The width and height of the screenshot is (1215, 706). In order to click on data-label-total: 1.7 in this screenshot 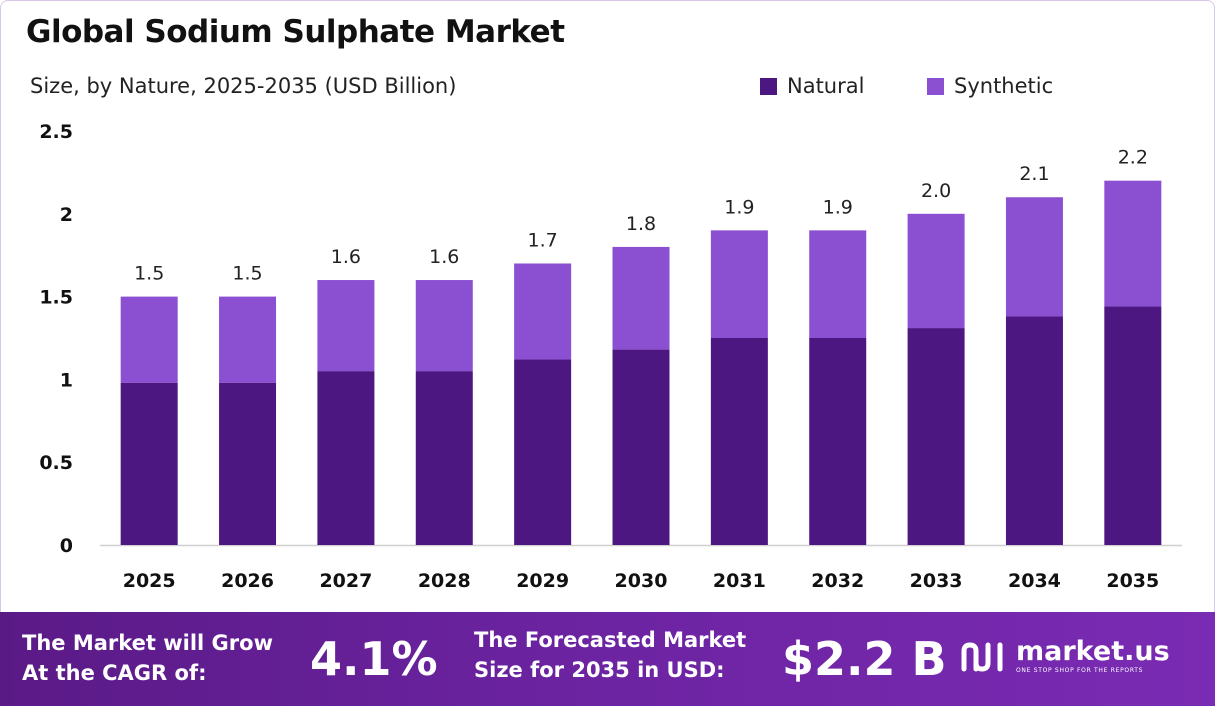, I will do `click(543, 240)`.